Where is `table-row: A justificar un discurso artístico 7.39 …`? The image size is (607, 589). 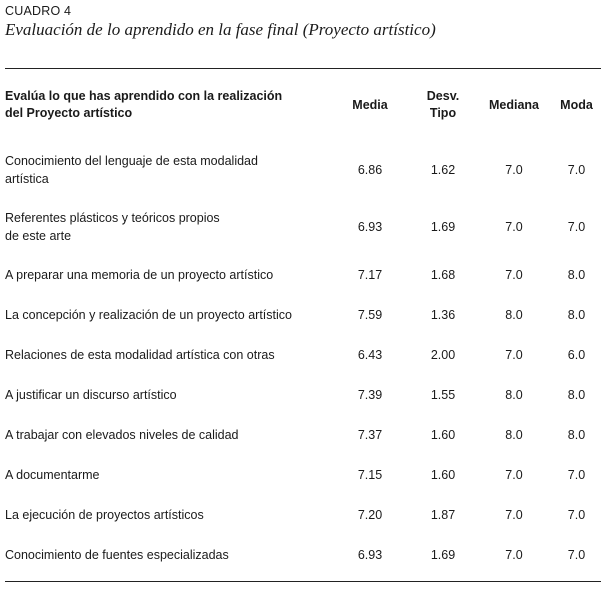 table-row: A justificar un discurso artístico 7.39 … is located at coordinates (303, 395).